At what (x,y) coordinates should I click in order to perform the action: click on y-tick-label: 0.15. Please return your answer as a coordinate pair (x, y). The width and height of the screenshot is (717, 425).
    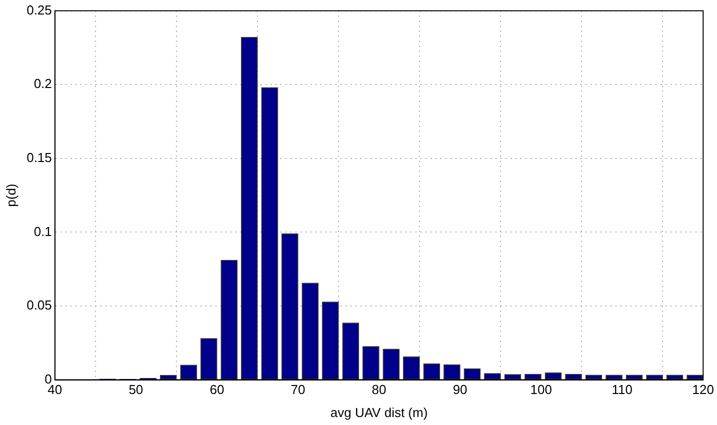
    Looking at the image, I should click on (39, 157).